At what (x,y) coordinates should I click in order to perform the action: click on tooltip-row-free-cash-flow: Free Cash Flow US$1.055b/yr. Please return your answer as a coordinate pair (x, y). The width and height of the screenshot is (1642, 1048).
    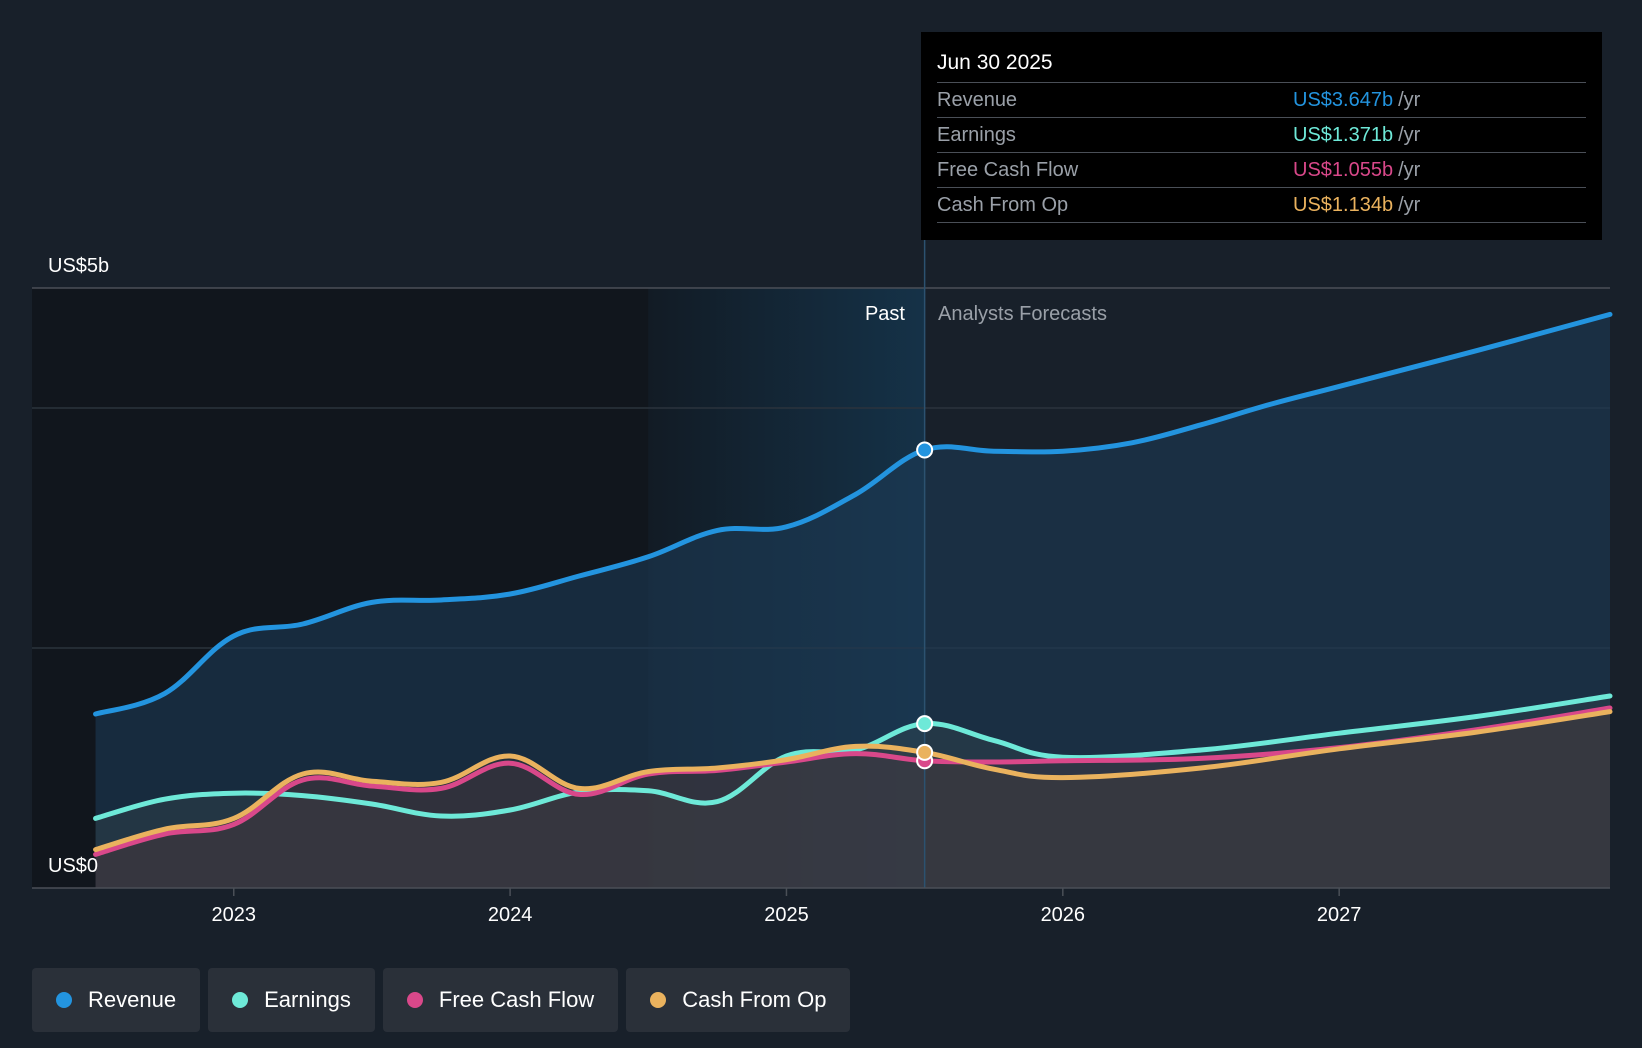
    Looking at the image, I should click on (1261, 170).